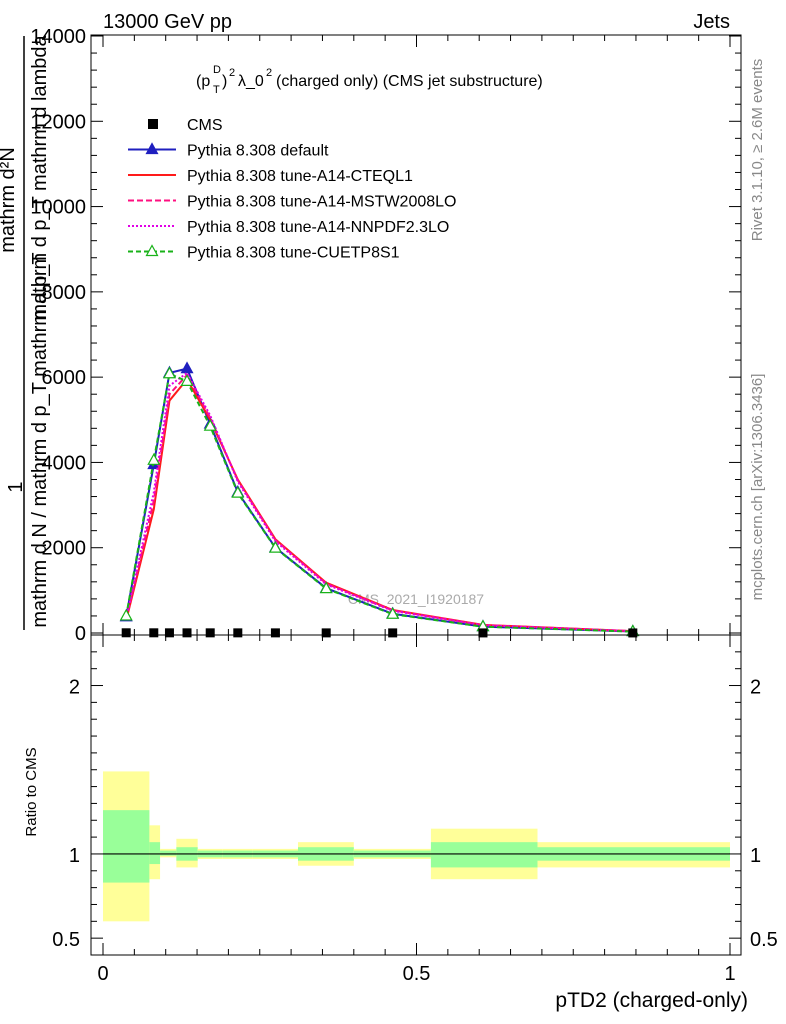 This screenshot has height=1024, width=786. Describe the element at coordinates (64, 549) in the screenshot. I see `main-ytick-label: 2000` at that location.